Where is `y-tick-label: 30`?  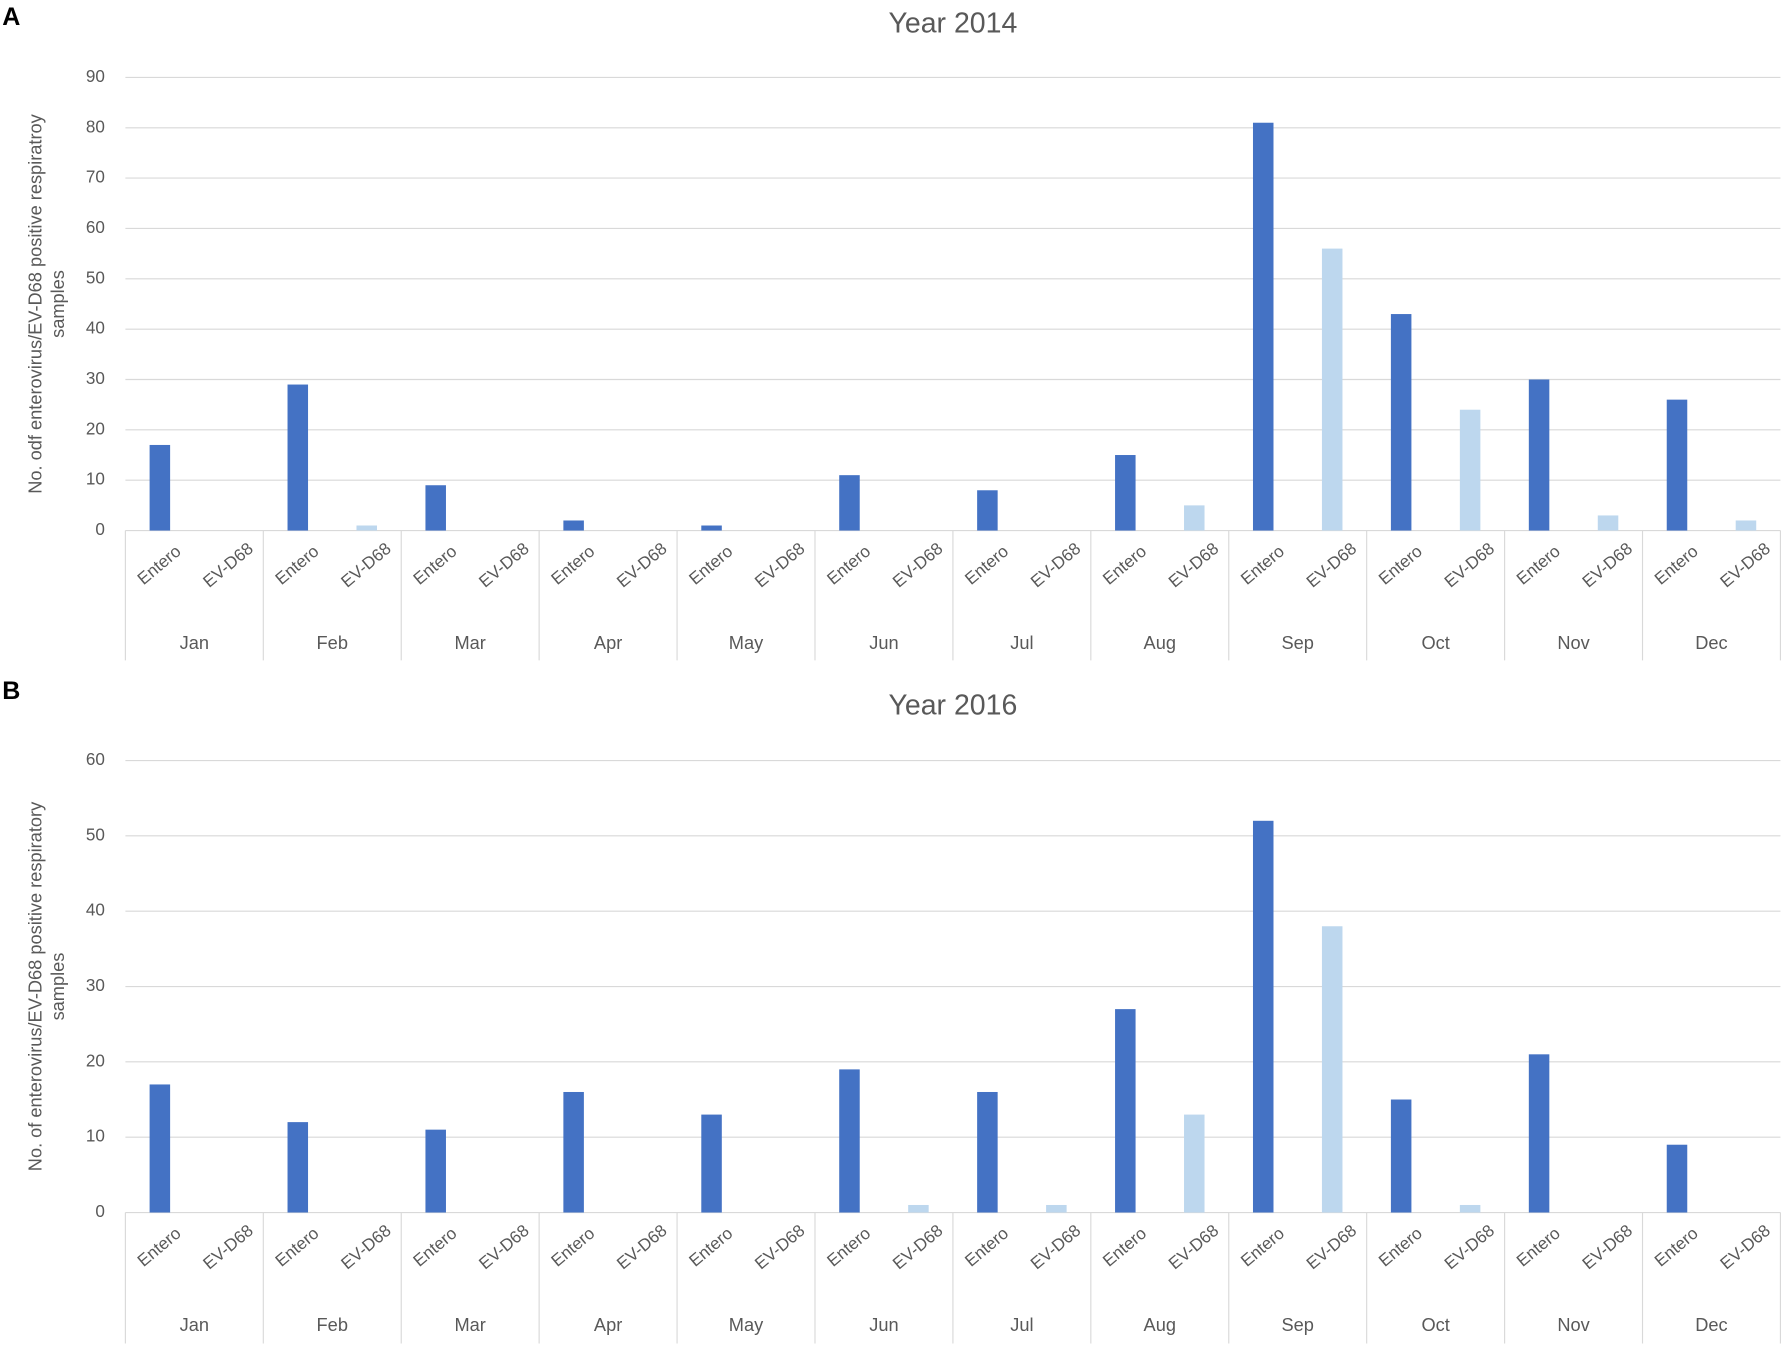 y-tick-label: 30 is located at coordinates (95, 985).